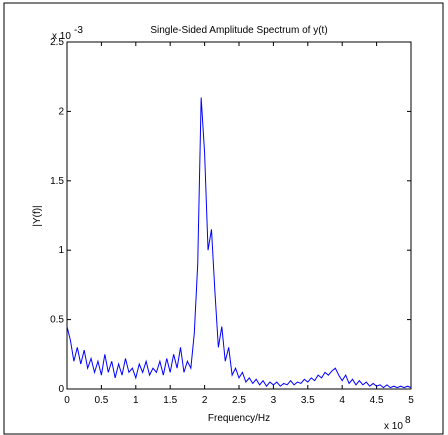 The image size is (448, 435). I want to click on x-tick-label: 4.5, so click(377, 400).